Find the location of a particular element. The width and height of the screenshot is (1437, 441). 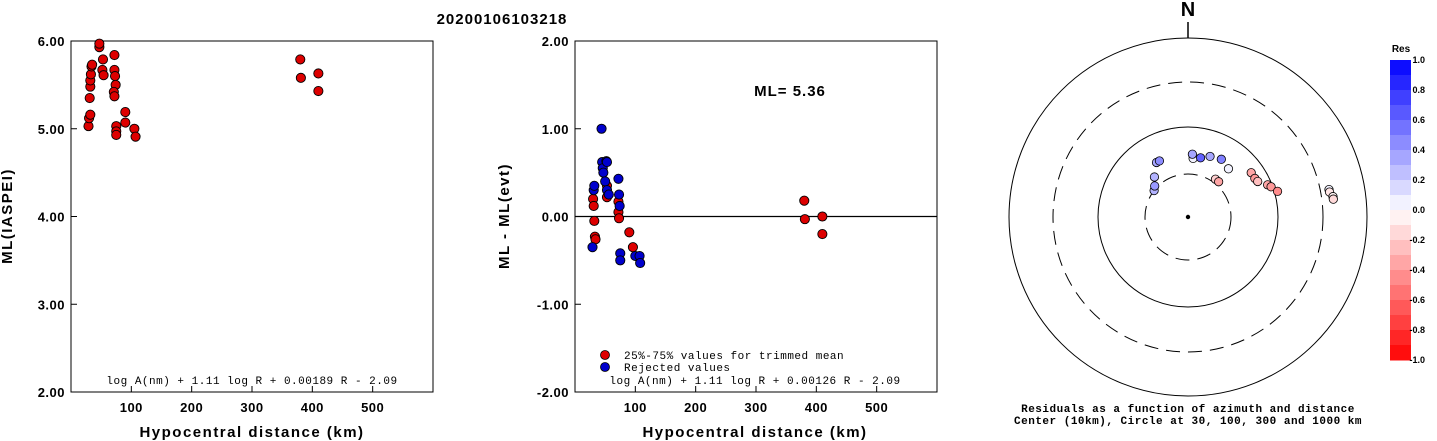

ring-30km is located at coordinates (1188, 217).